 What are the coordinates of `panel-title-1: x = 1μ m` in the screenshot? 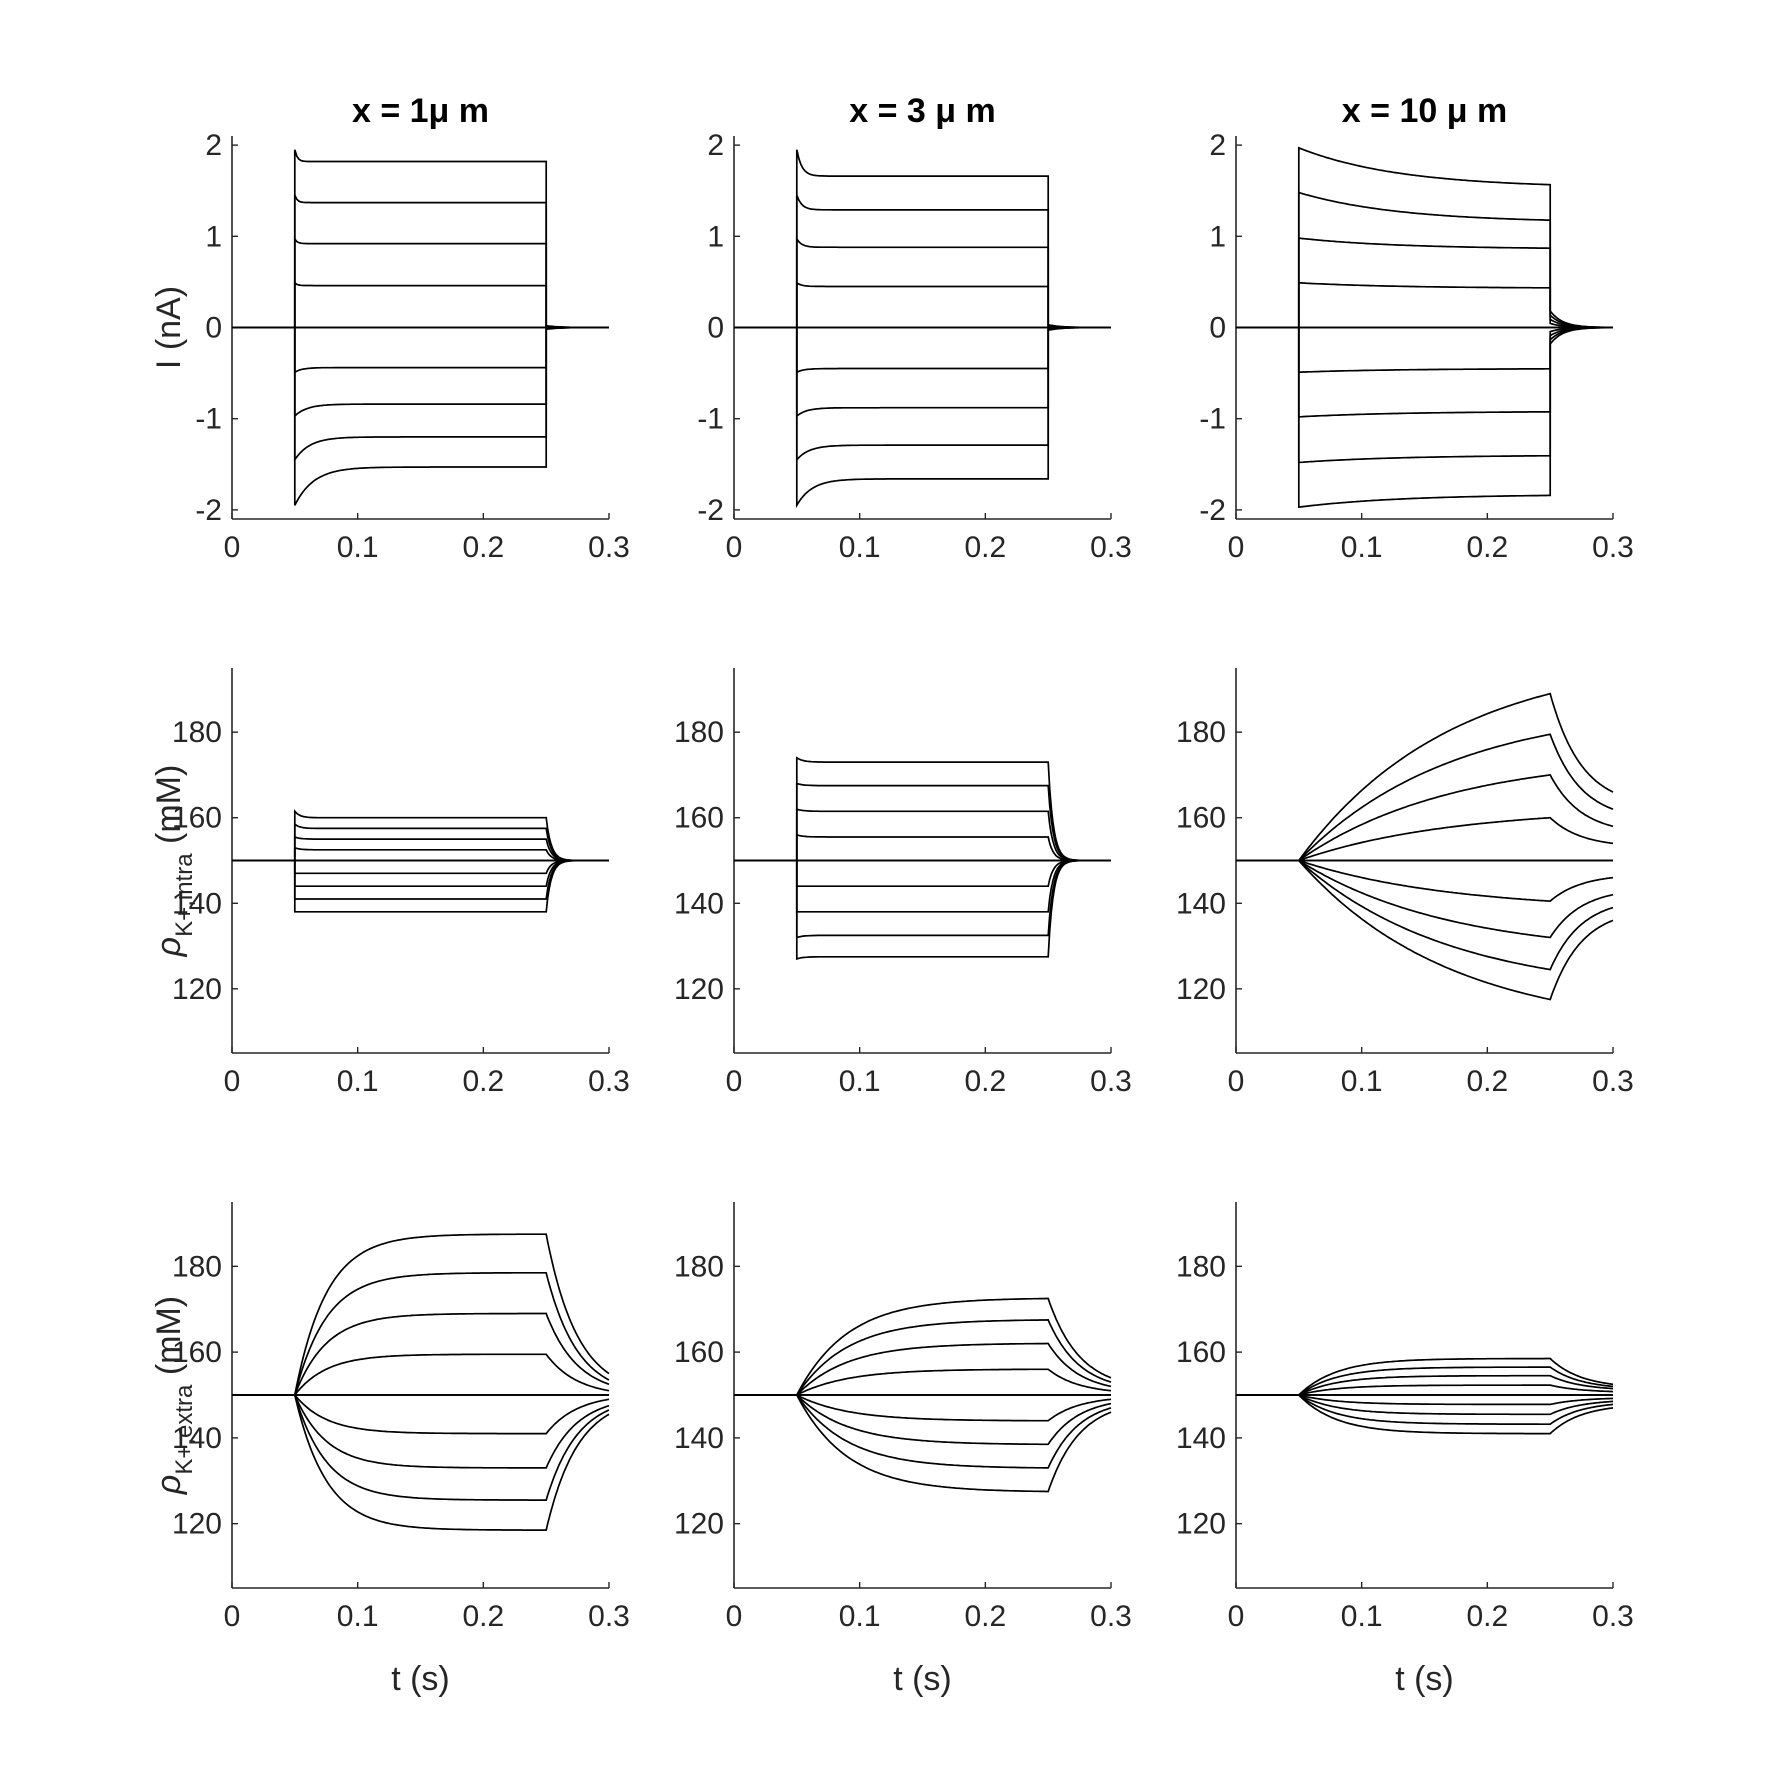 It's located at (420, 111).